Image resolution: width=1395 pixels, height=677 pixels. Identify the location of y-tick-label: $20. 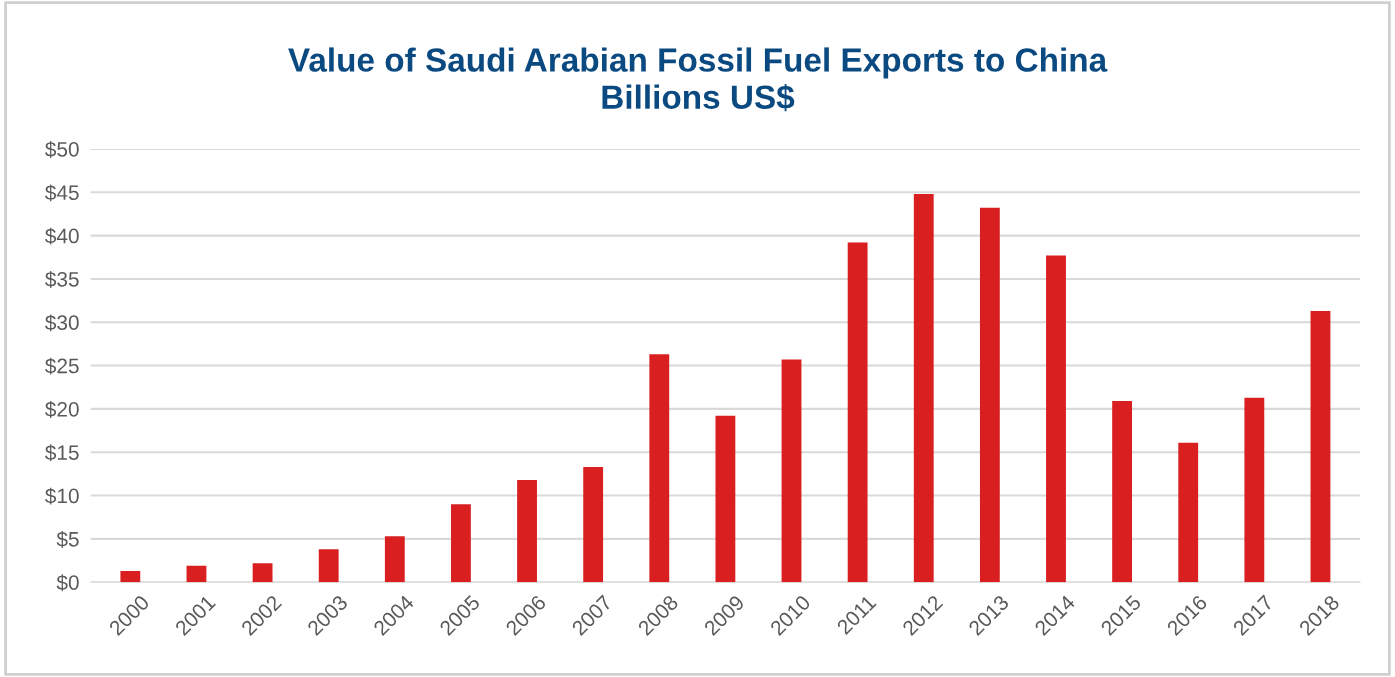
(62, 409).